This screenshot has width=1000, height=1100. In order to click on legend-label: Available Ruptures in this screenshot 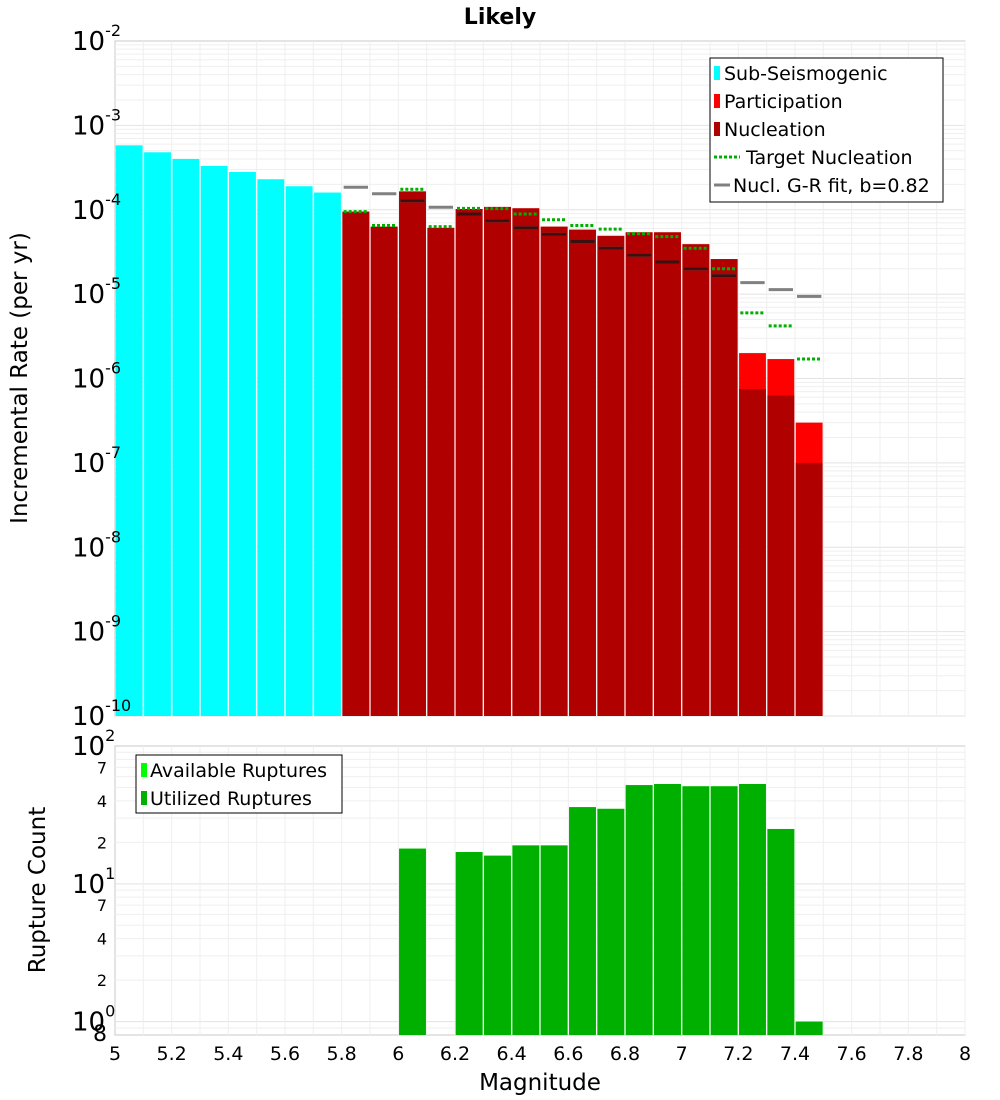, I will do `click(238, 771)`.